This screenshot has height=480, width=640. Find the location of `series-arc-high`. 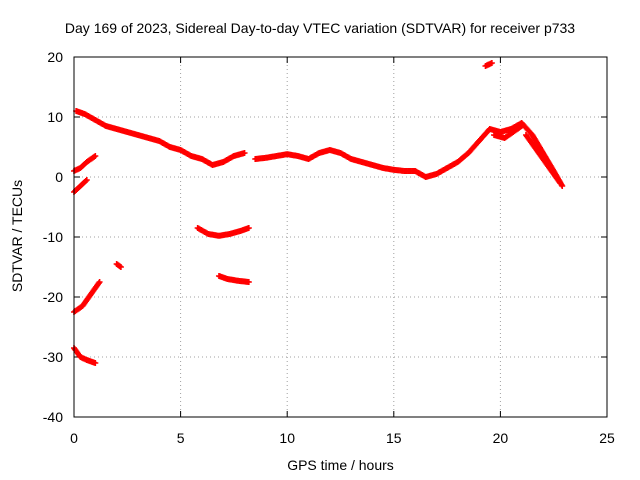

series-arc-high is located at coordinates (488, 64).